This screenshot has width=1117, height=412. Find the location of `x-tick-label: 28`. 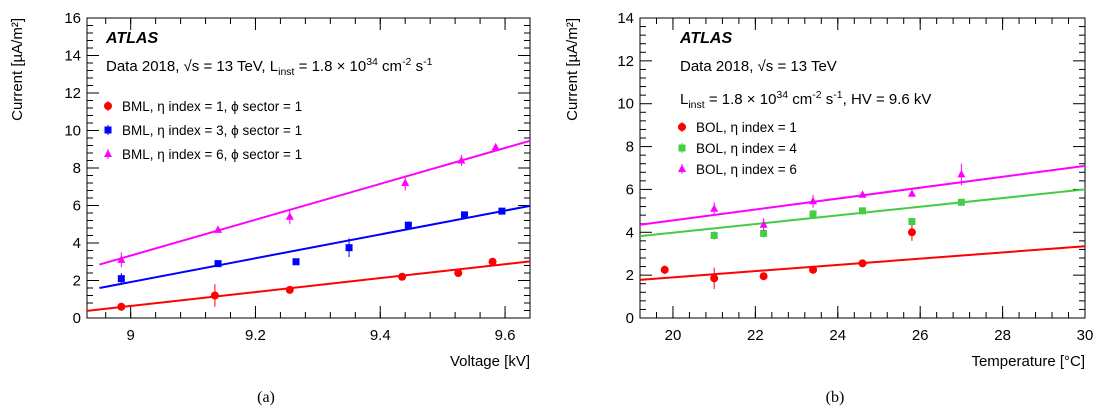

x-tick-label: 28 is located at coordinates (1002, 335).